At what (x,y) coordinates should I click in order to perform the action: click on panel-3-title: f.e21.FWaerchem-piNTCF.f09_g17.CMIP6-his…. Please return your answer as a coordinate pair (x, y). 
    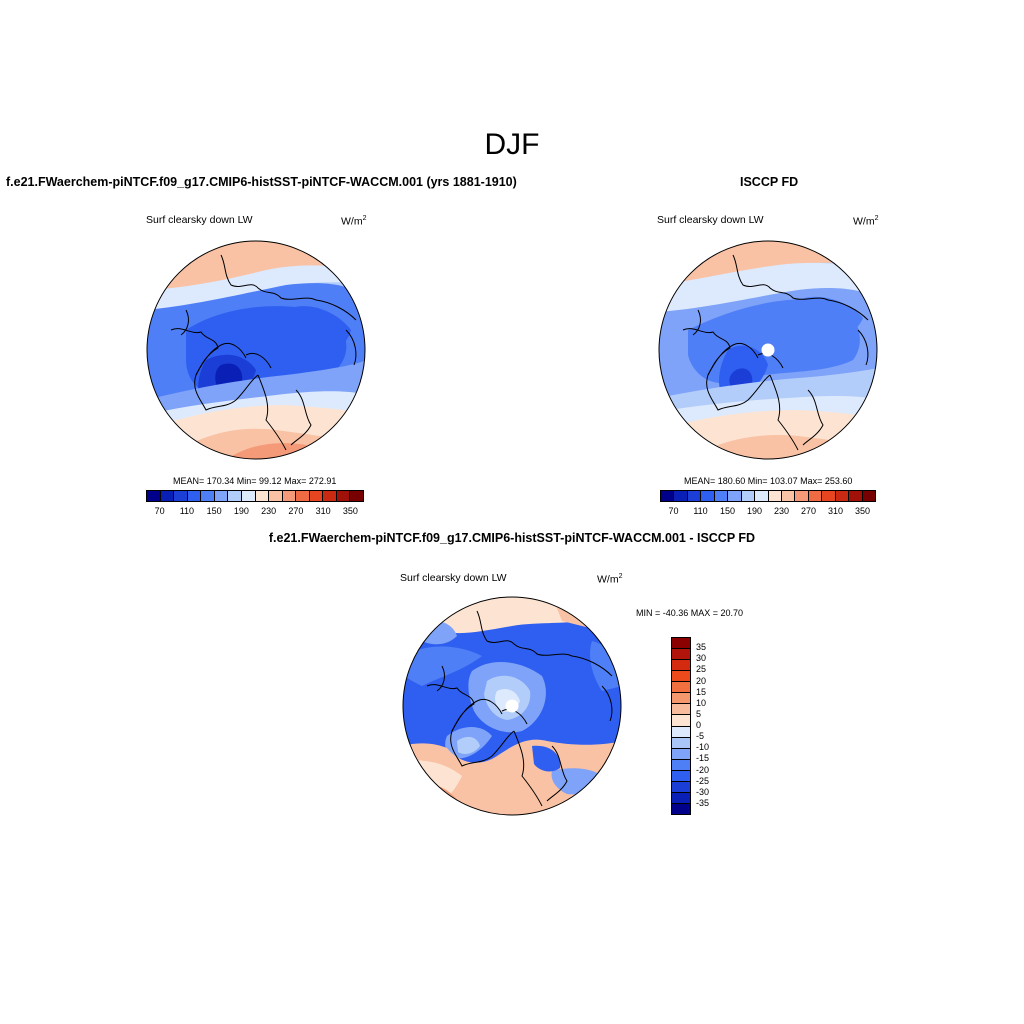
    Looking at the image, I should click on (512, 538).